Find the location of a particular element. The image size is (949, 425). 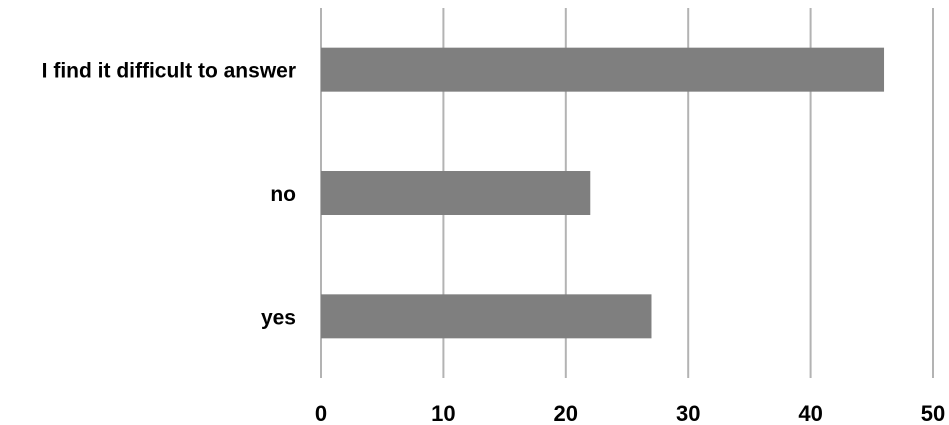

x-tick-label: 0 is located at coordinates (321, 413).